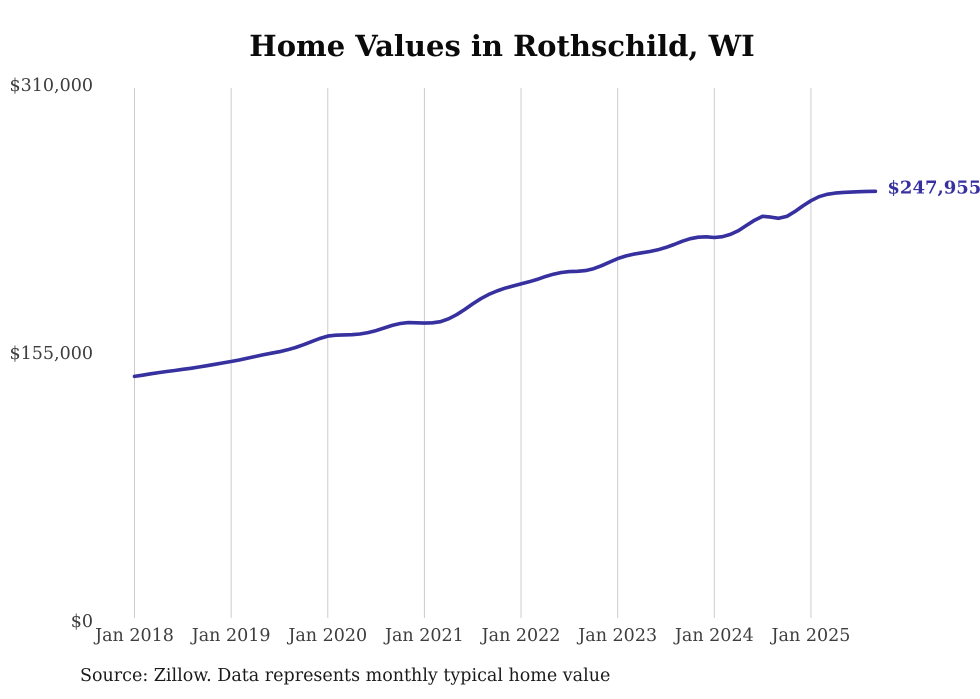 Image resolution: width=980 pixels, height=699 pixels. What do you see at coordinates (326, 636) in the screenshot?
I see `x-tick-label: Jan 2020` at bounding box center [326, 636].